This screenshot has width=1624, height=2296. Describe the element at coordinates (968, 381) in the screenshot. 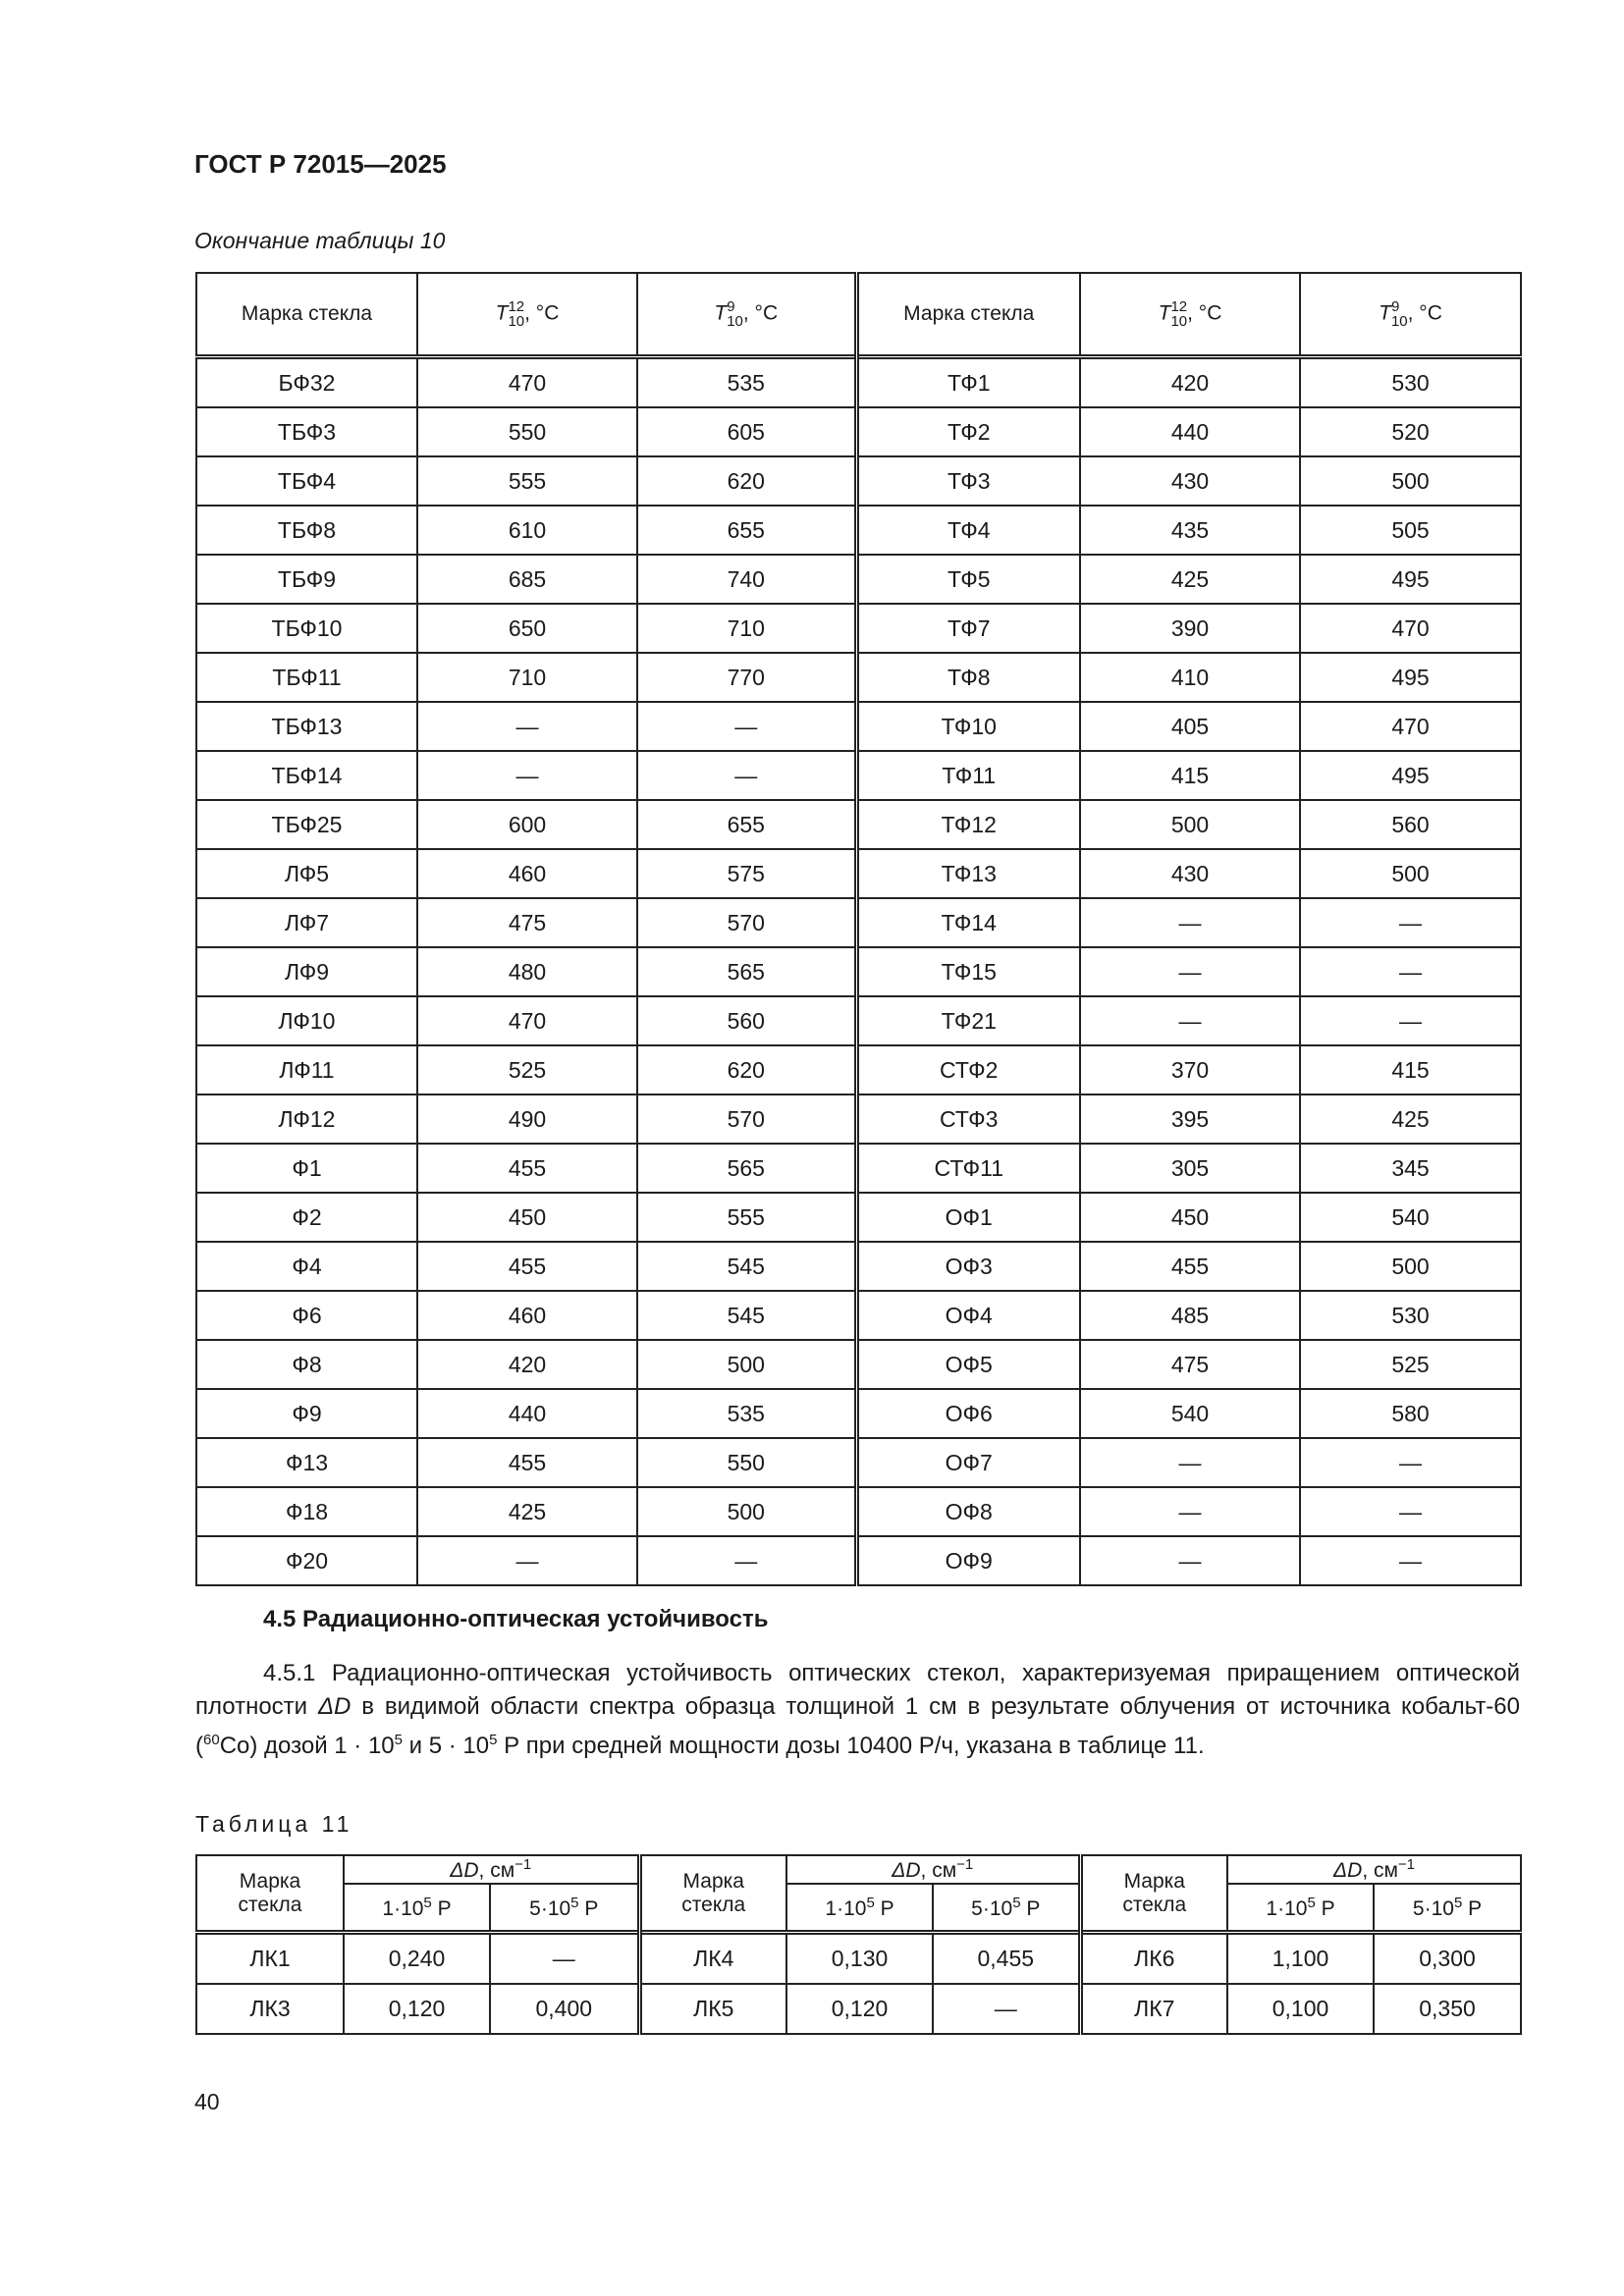

I see `glass-grade: ТФ1` at that location.